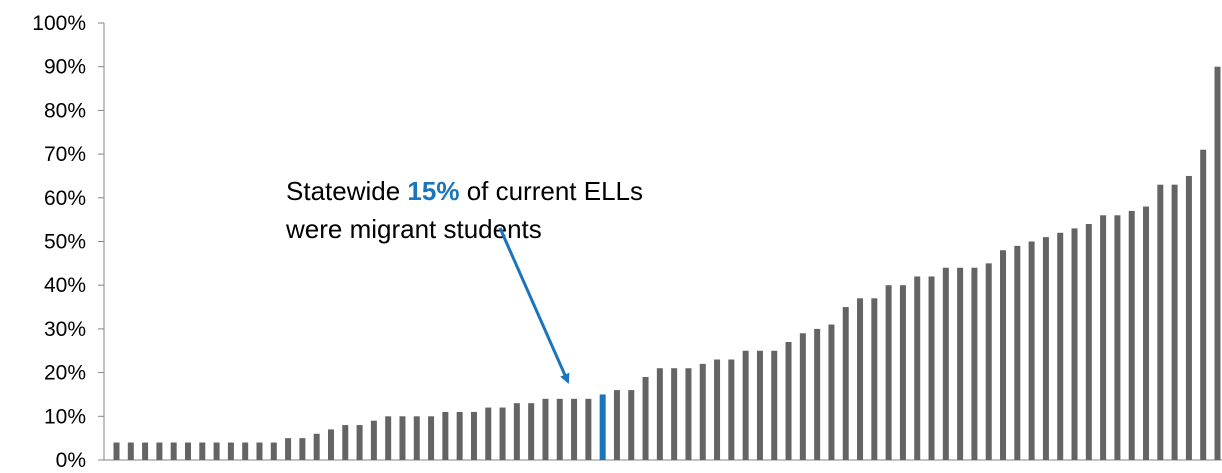  I want to click on bar-highlight-statewide, so click(602, 427).